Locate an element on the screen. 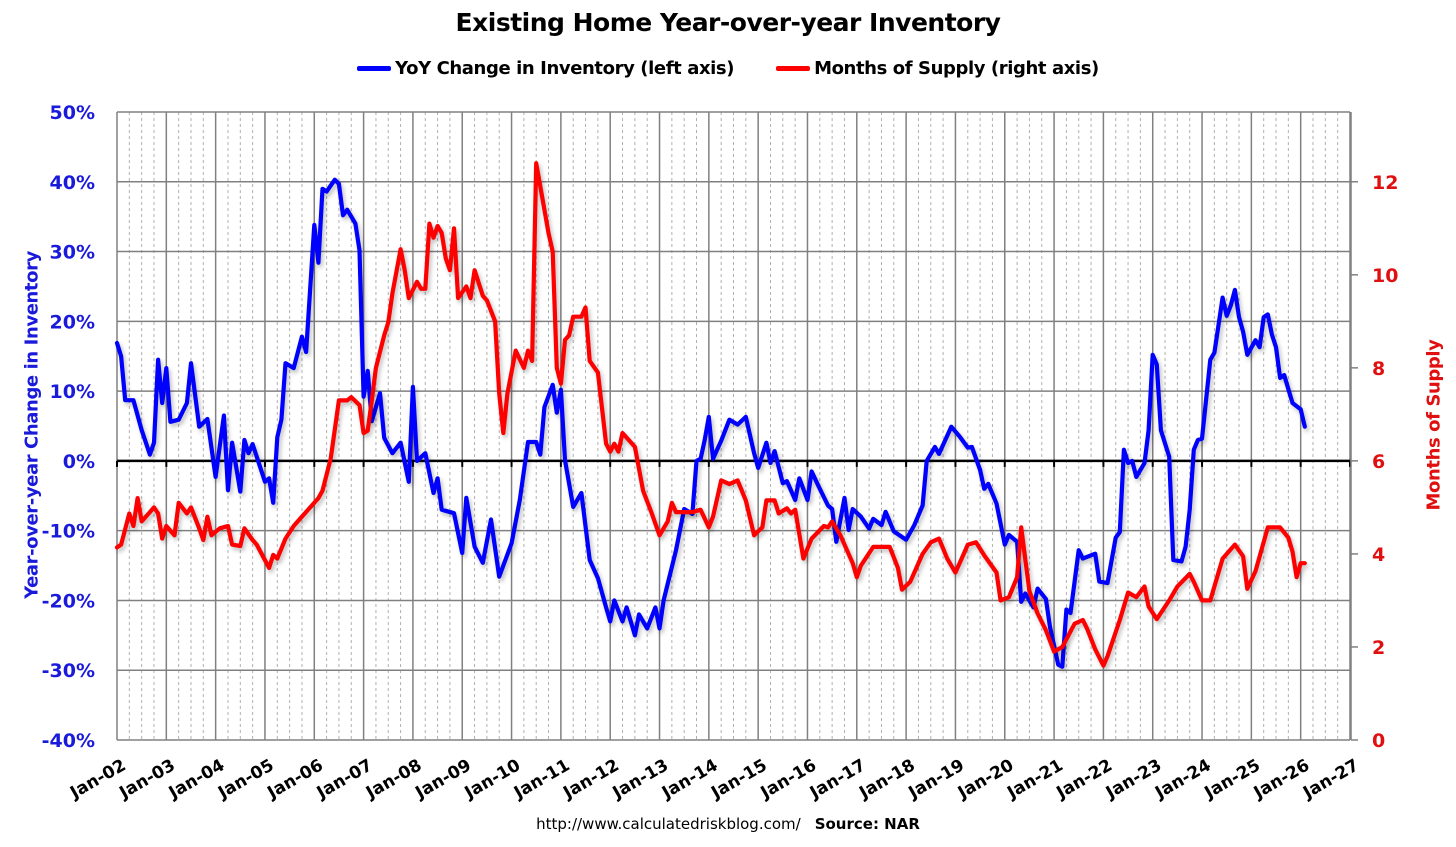 This screenshot has width=1456, height=847. left-tick-label: 20% is located at coordinates (72, 322).